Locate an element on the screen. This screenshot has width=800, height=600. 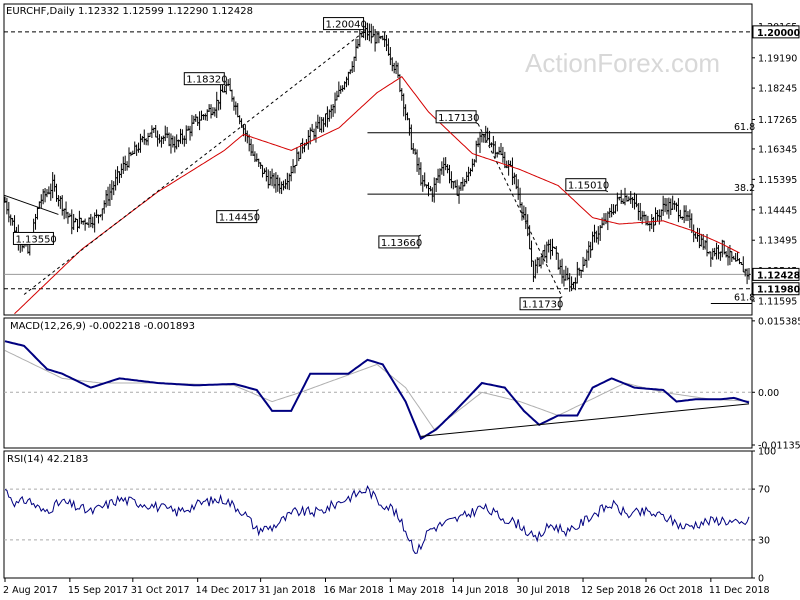
x-tick-label: 30 Jul 2018 is located at coordinates (543, 590).